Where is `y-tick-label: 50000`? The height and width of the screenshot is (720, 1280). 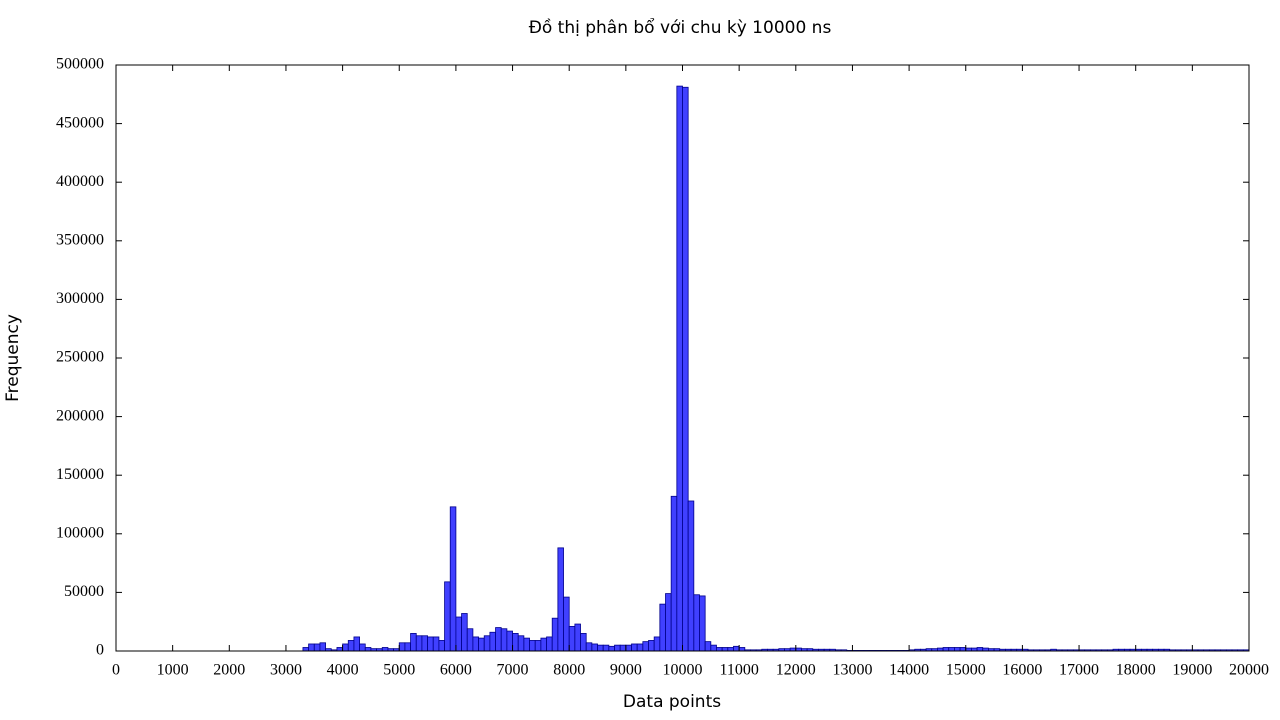
y-tick-label: 50000 is located at coordinates (84, 591).